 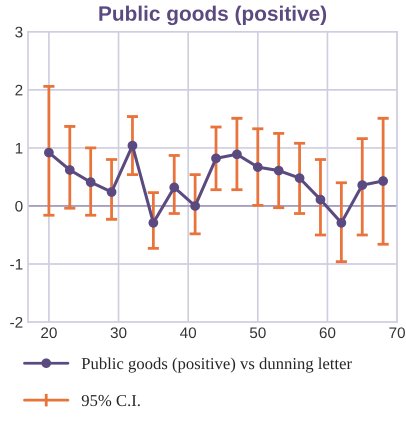 What do you see at coordinates (16, 322) in the screenshot?
I see `y-tick-label: -2` at bounding box center [16, 322].